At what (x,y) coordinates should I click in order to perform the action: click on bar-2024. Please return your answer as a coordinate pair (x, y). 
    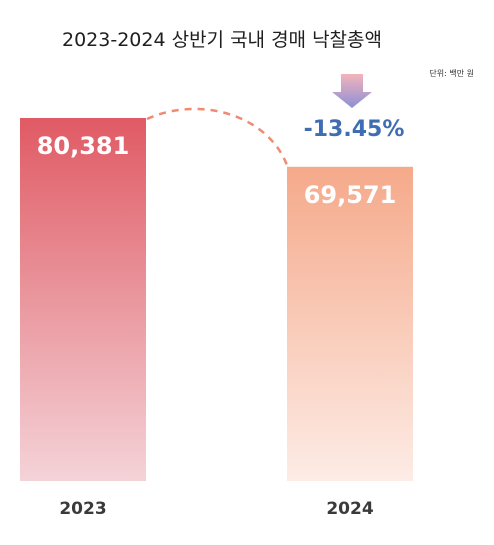
    Looking at the image, I should click on (350, 324).